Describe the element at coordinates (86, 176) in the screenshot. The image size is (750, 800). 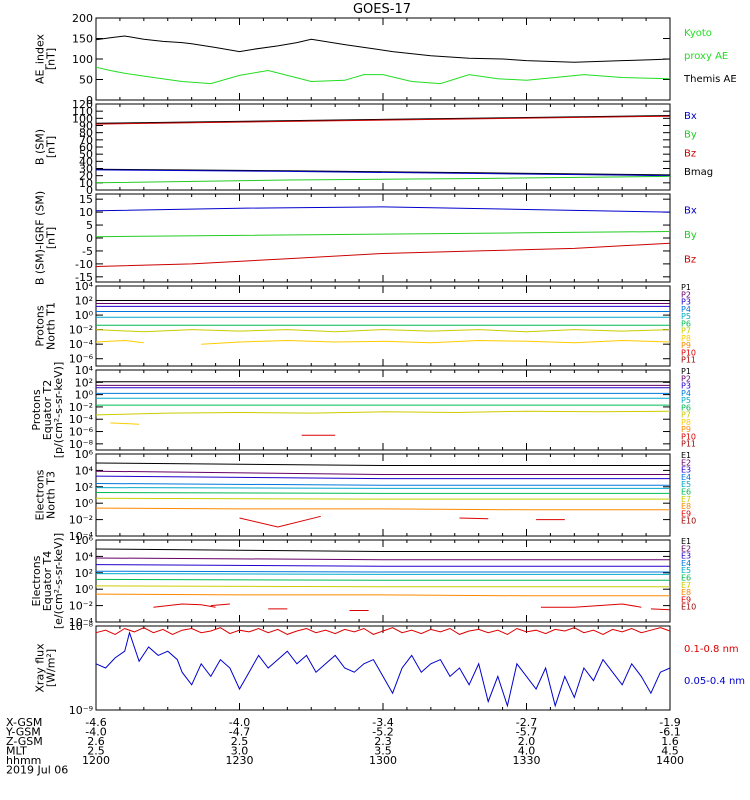
I see `y-tick-label: 20` at that location.